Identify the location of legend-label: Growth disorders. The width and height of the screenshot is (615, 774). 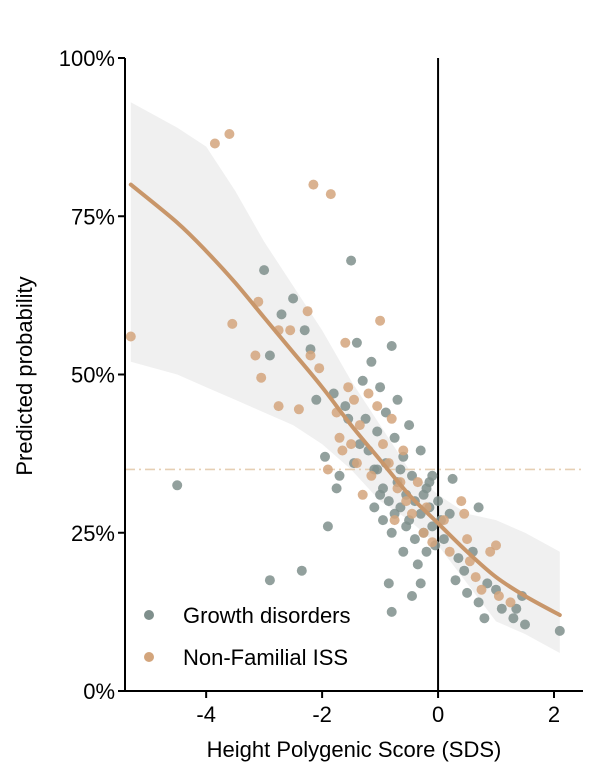
(267, 615).